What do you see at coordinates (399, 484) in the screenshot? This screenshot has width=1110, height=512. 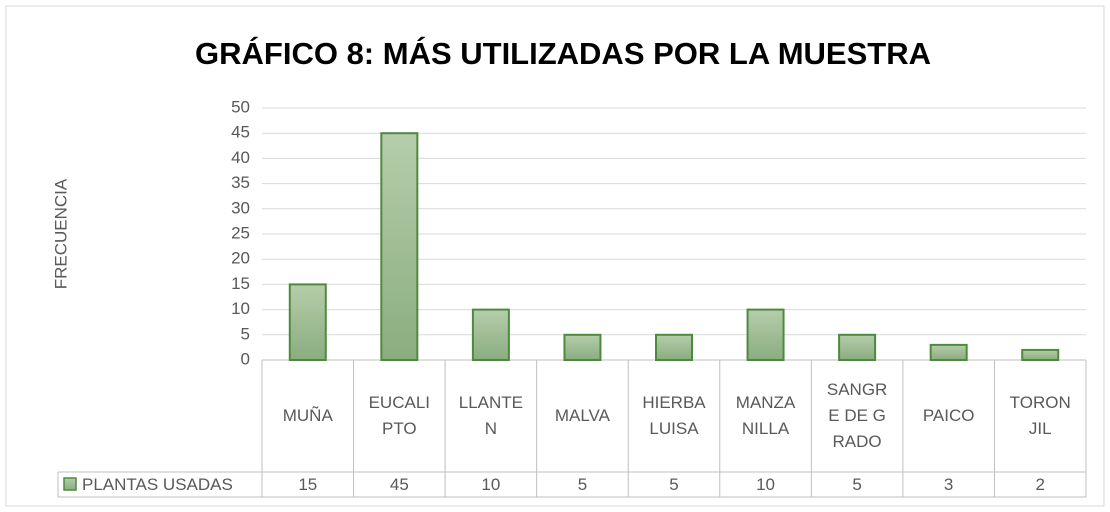 I see `table-value: 45` at bounding box center [399, 484].